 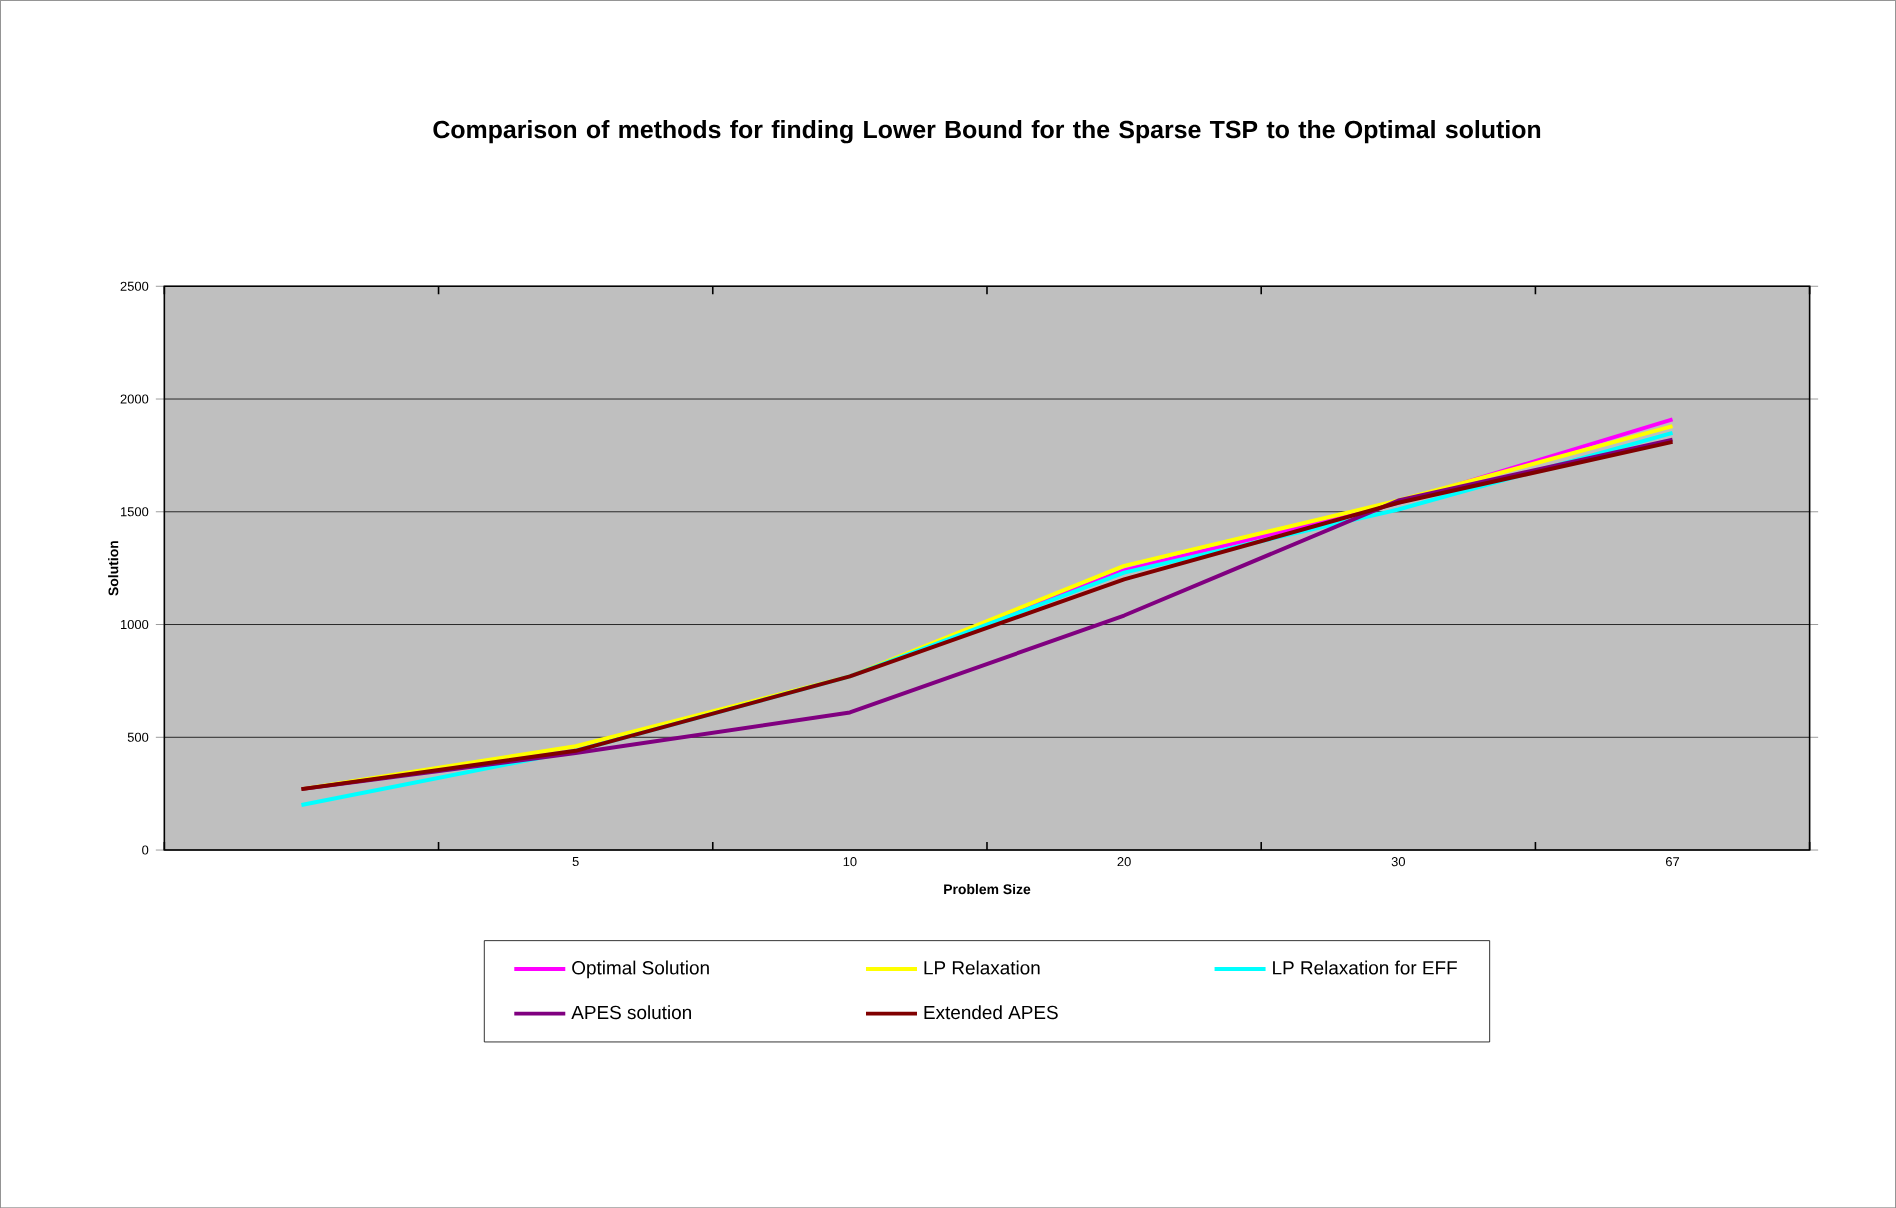 What do you see at coordinates (982, 967) in the screenshot?
I see `legend-label: LP Relaxation` at bounding box center [982, 967].